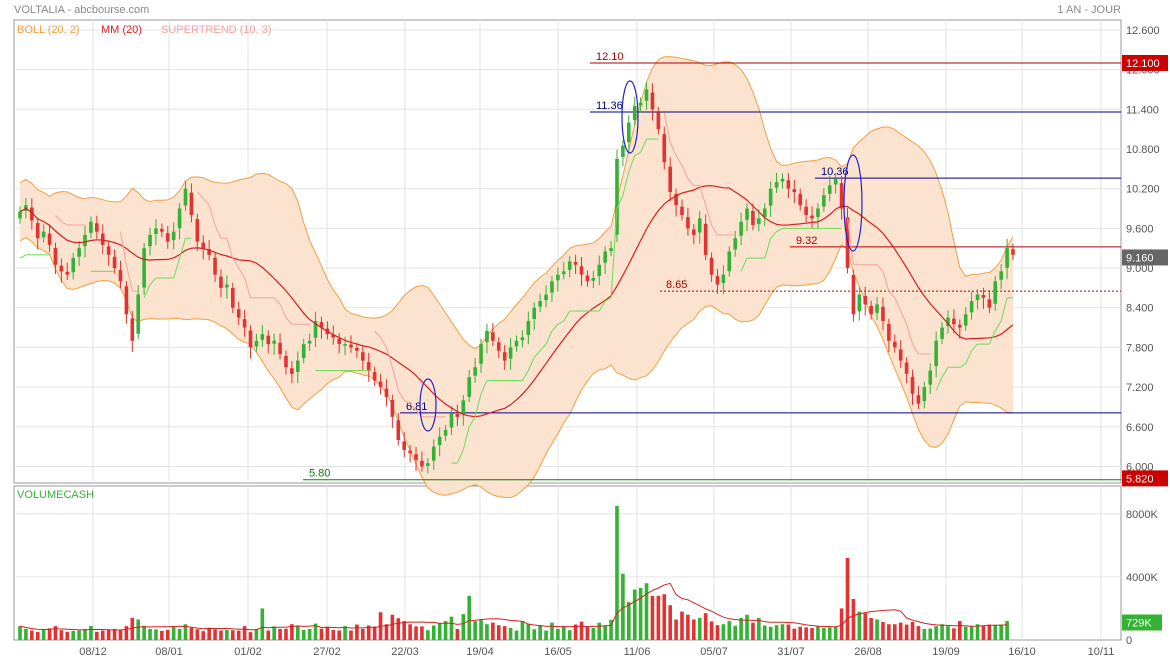  Describe the element at coordinates (319, 474) in the screenshot. I see `level-label: 5.80` at that location.